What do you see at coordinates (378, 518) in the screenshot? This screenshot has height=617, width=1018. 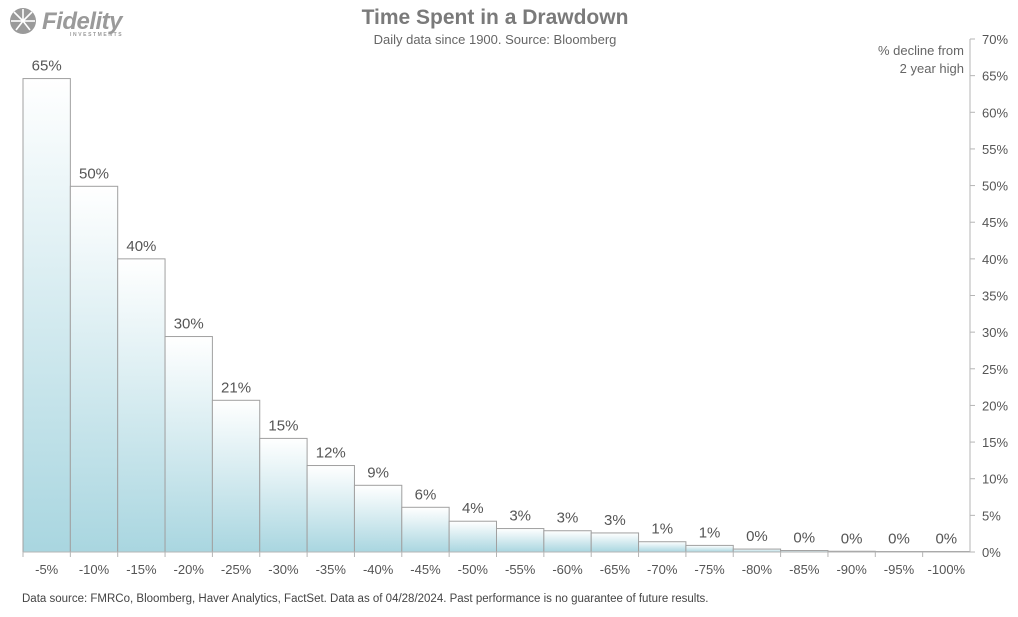 I see `bar--40%` at bounding box center [378, 518].